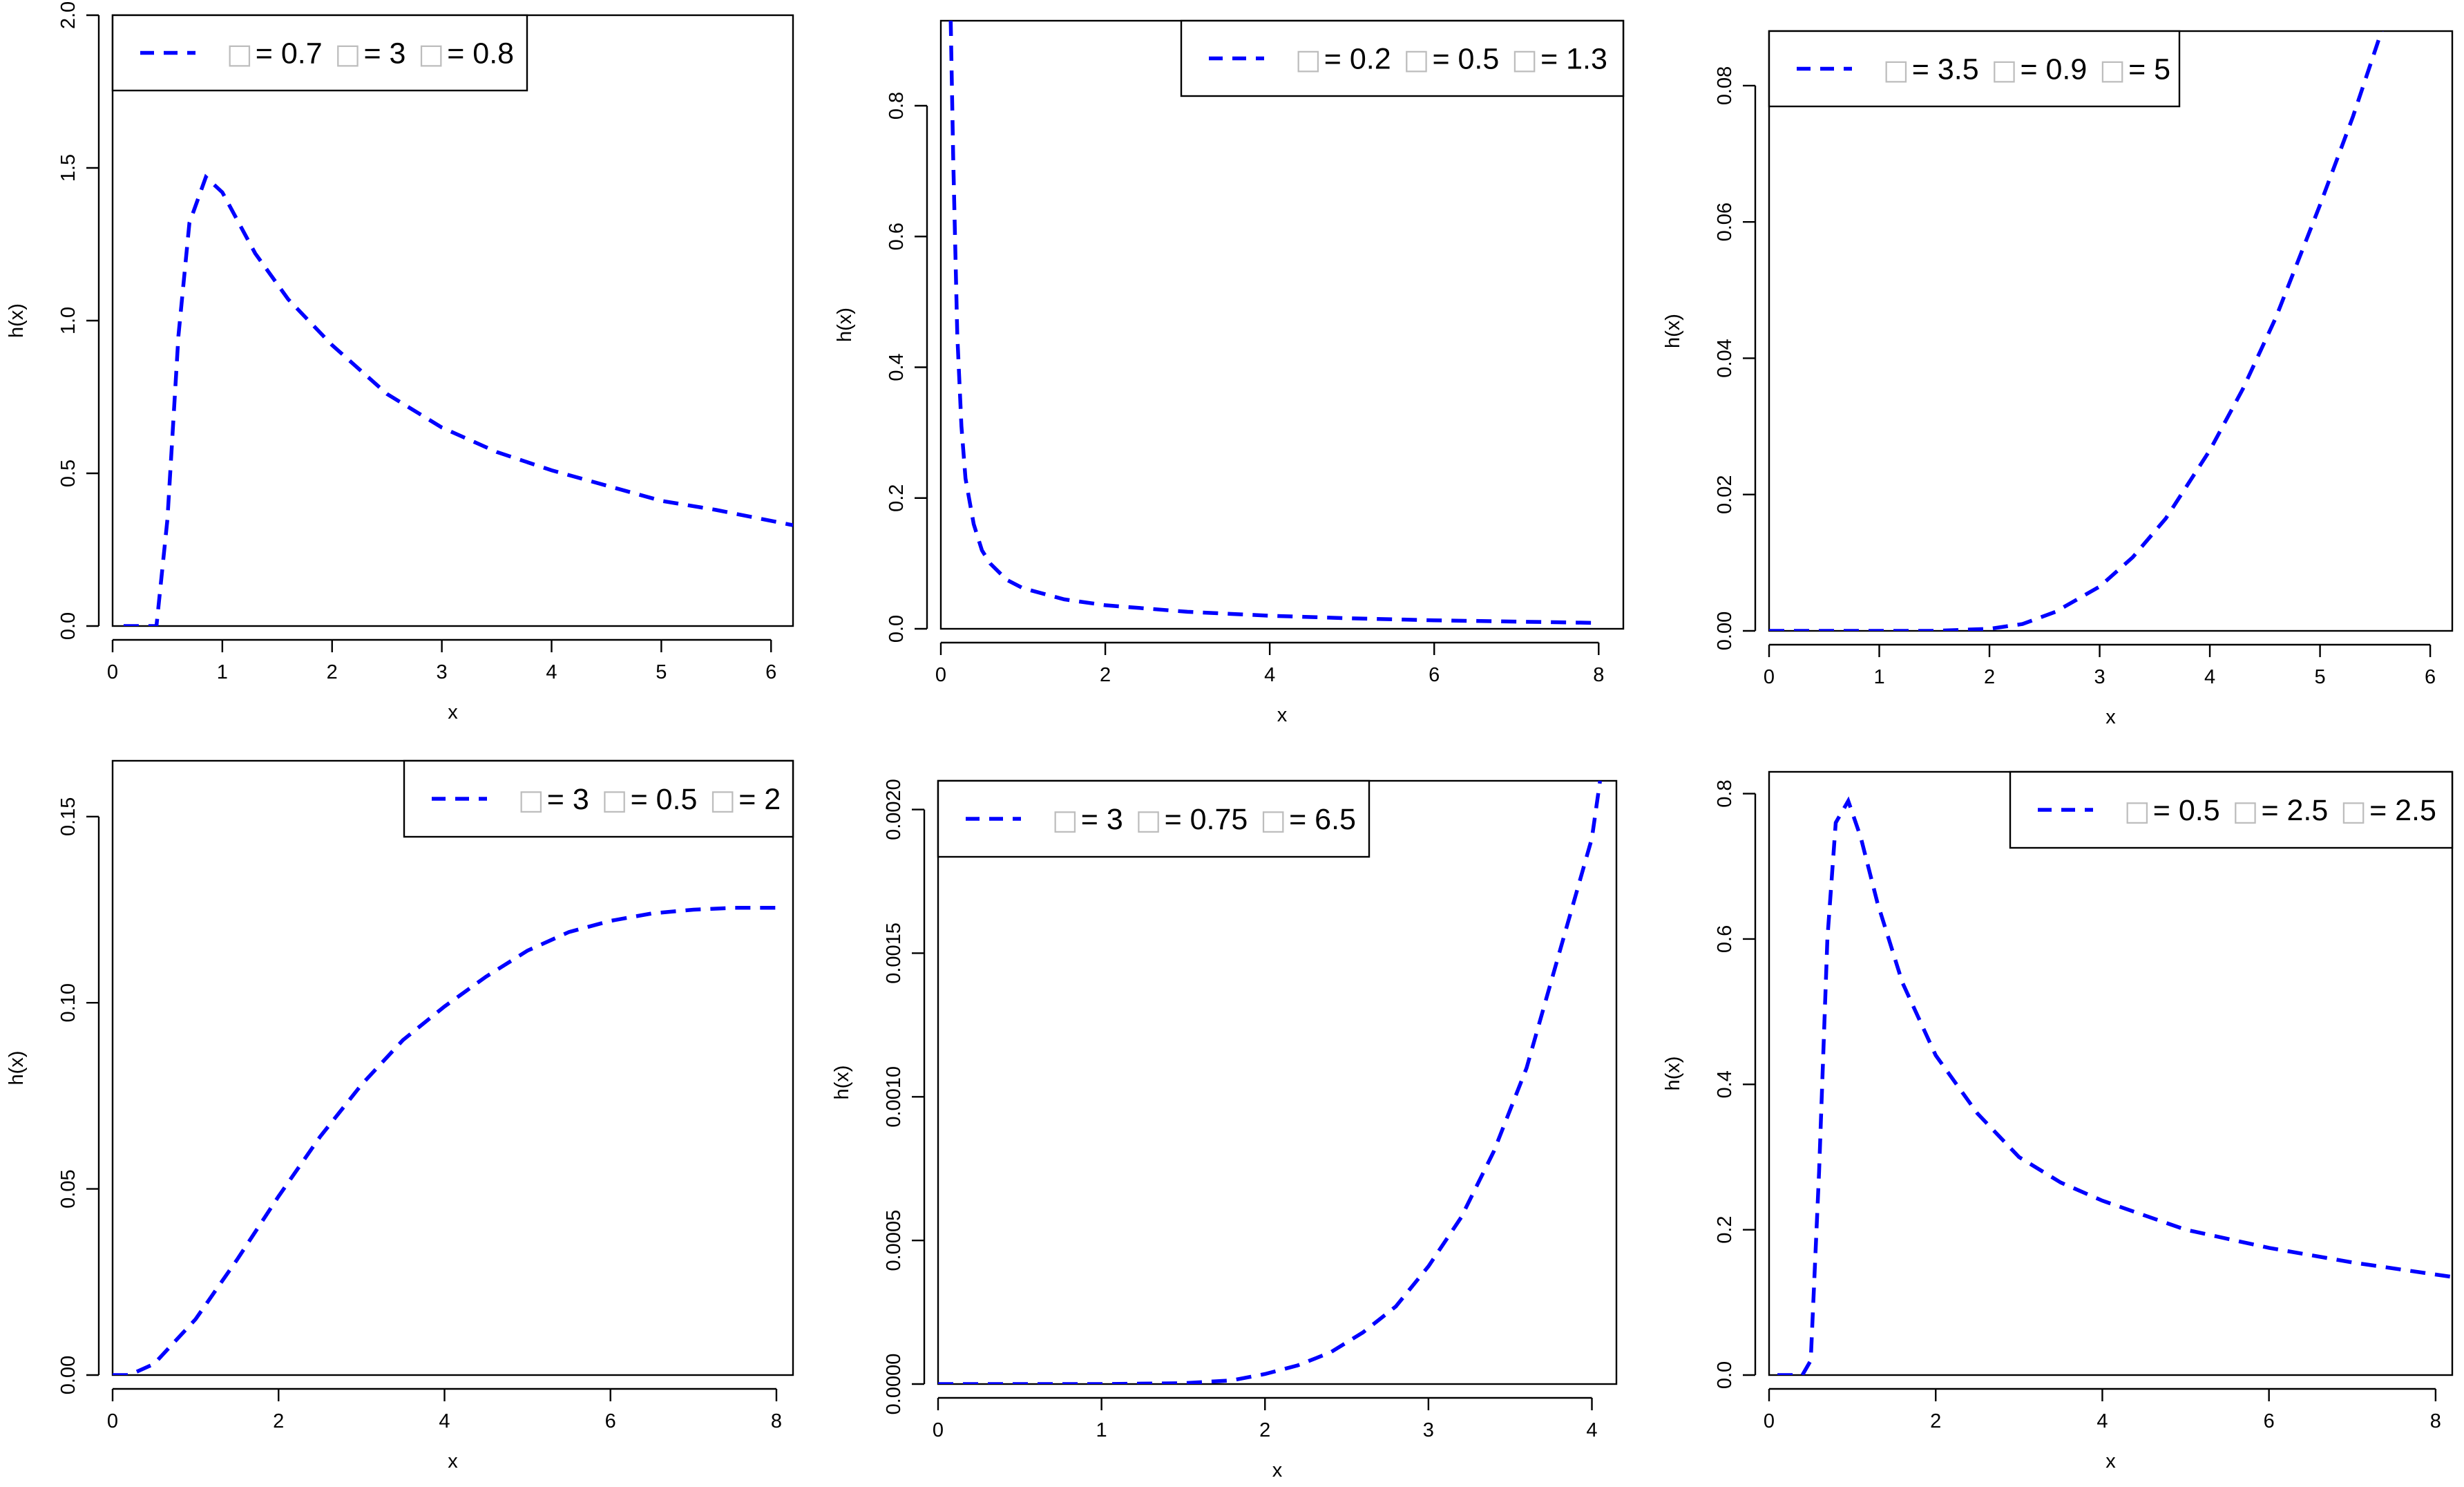  I want to click on legend-param-value: = 0.75, so click(1206, 820).